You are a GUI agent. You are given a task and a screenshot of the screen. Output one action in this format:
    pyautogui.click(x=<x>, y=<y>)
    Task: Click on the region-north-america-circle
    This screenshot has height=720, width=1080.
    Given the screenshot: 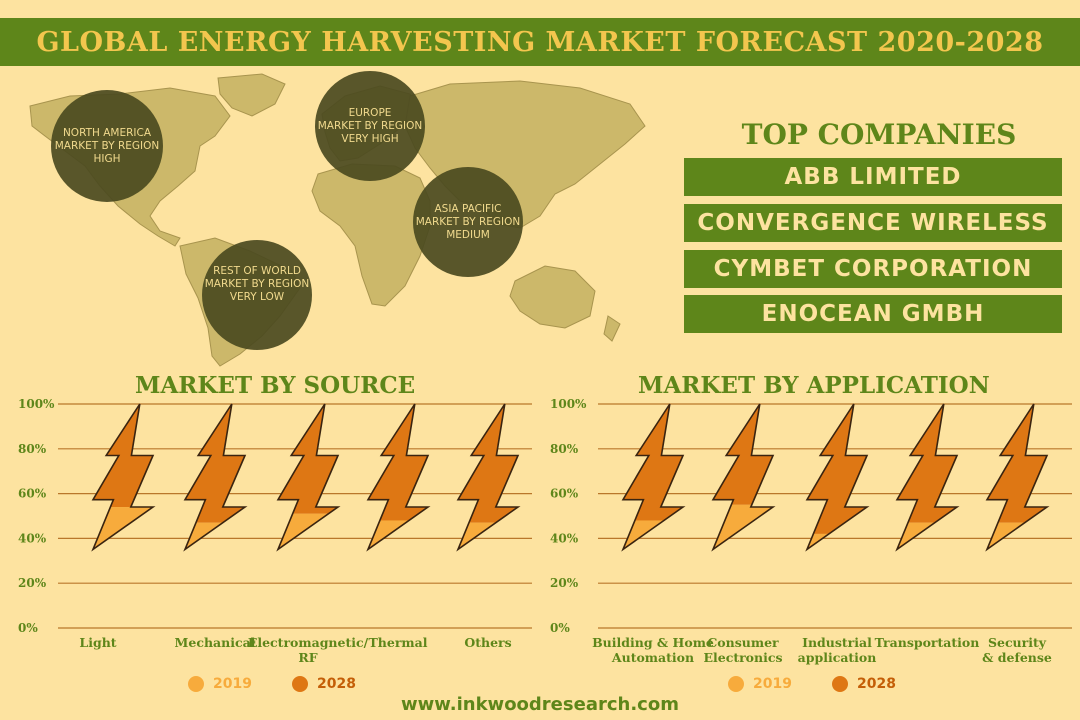 What is the action you would take?
    pyautogui.click(x=107, y=146)
    